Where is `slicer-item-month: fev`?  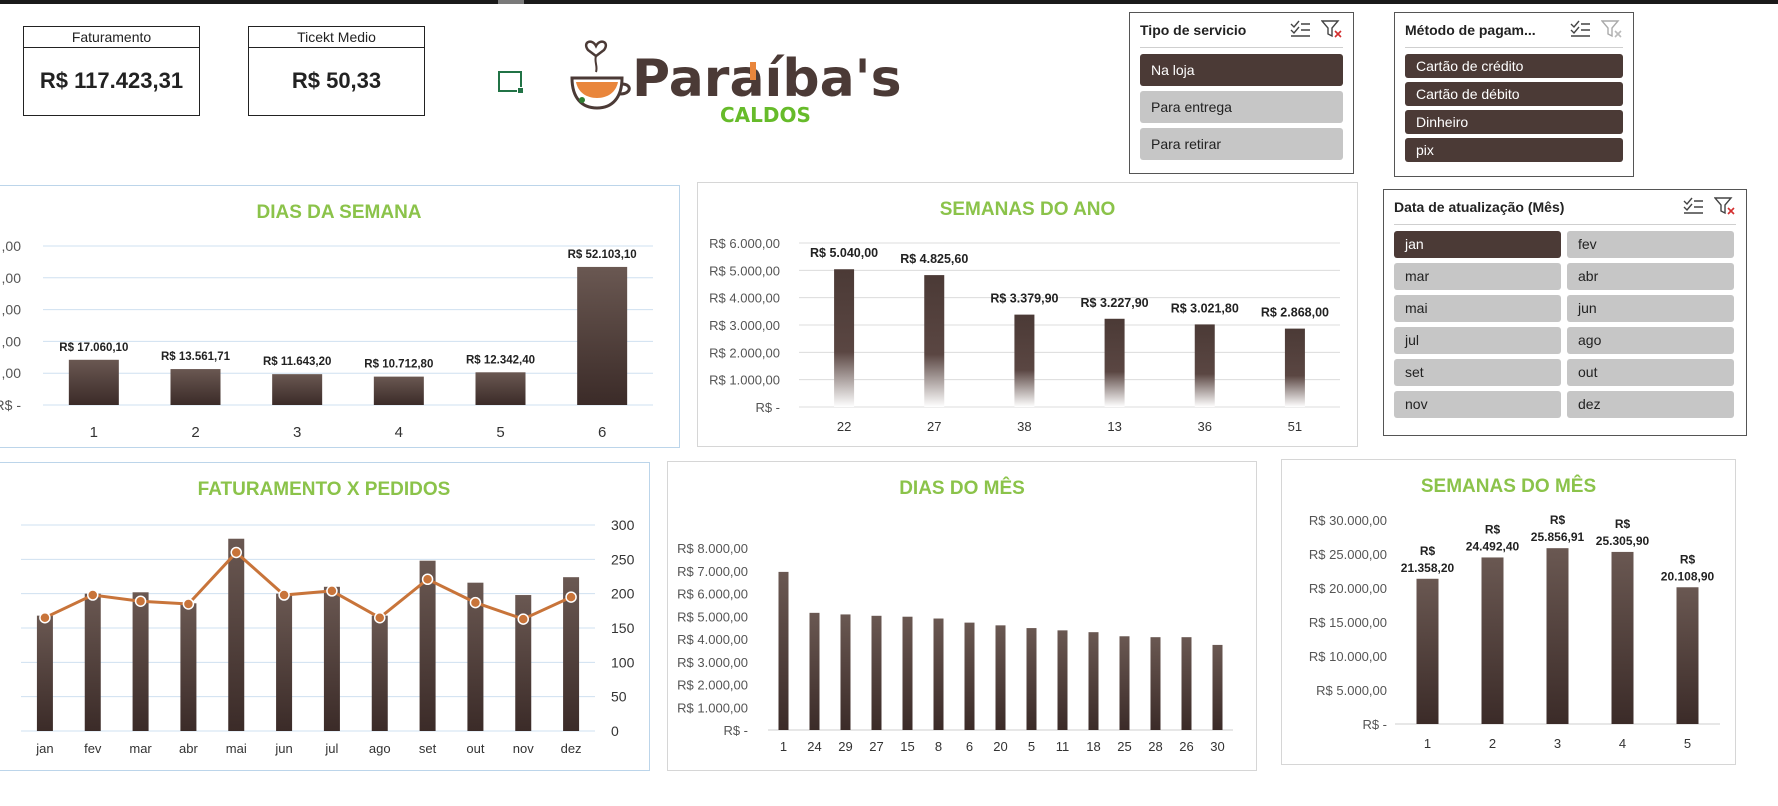 slicer-item-month: fev is located at coordinates (1650, 244).